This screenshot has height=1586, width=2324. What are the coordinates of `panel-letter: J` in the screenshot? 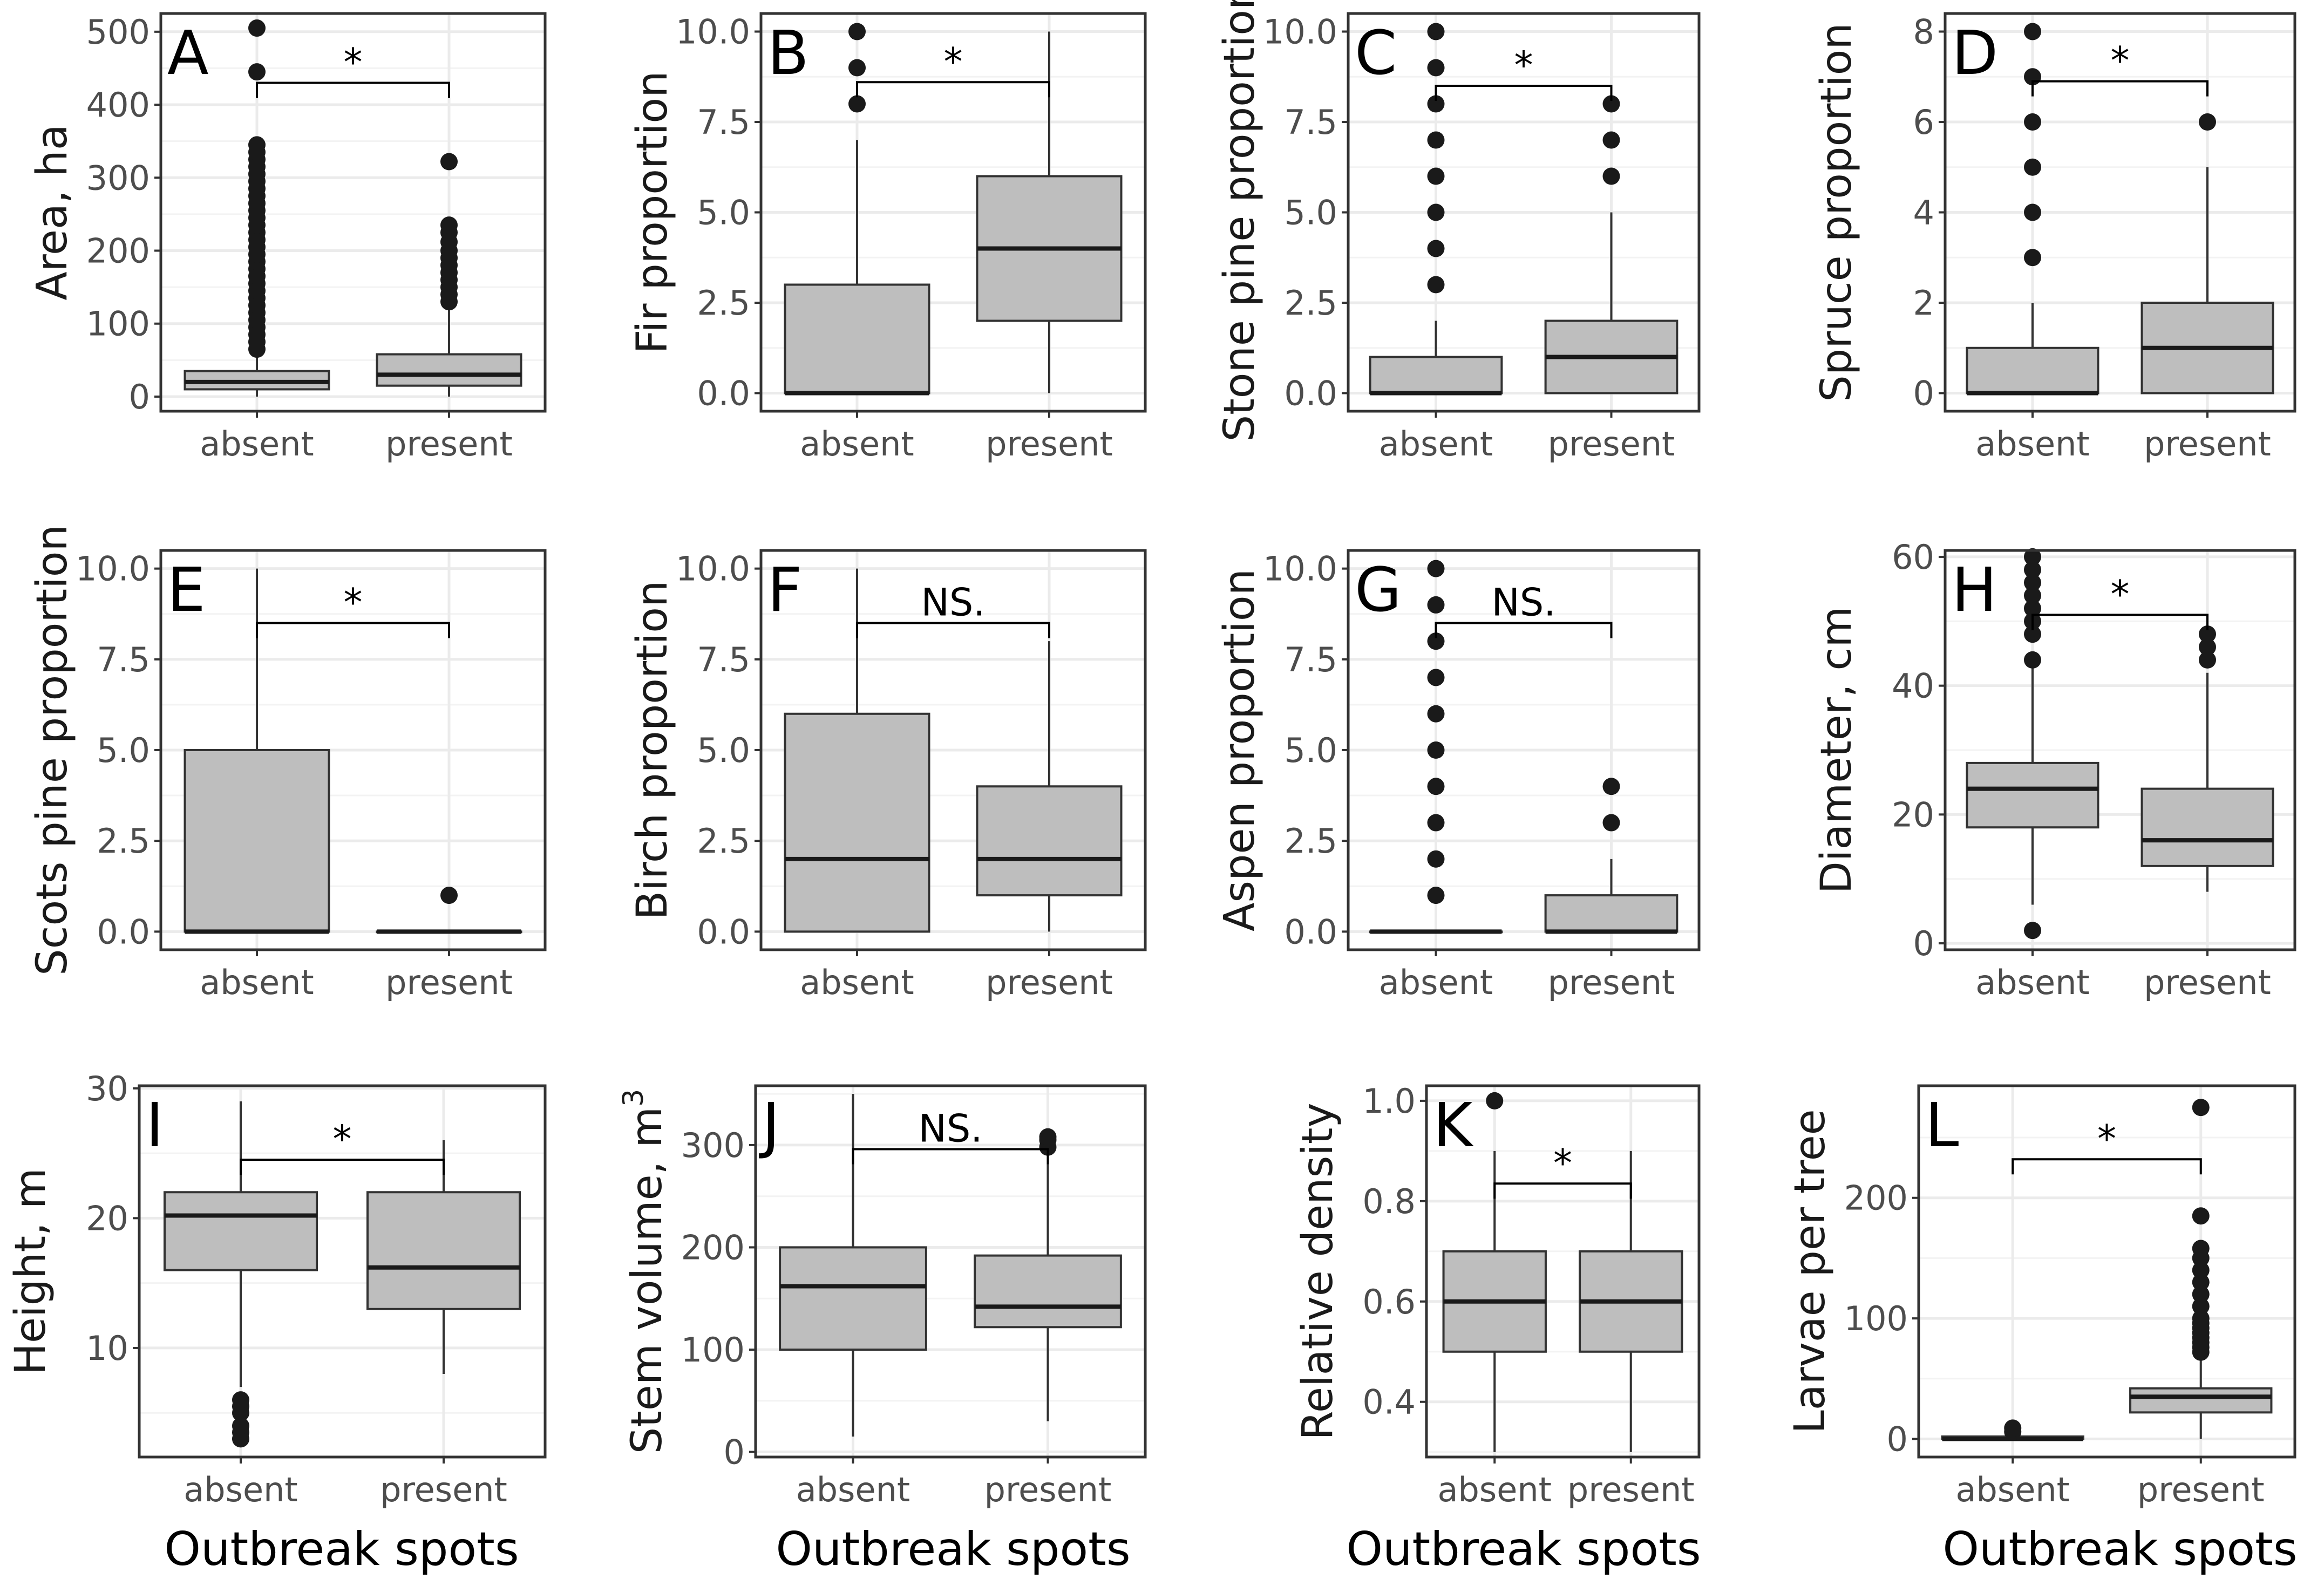 It's located at (770, 1126).